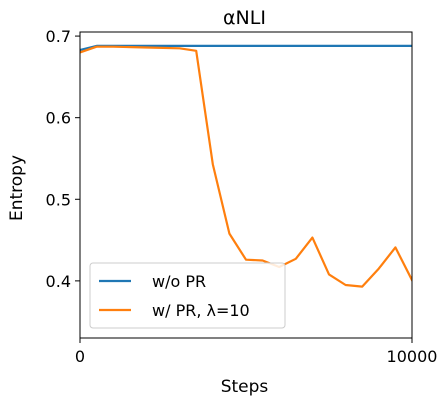 This screenshot has height=401, width=445. Describe the element at coordinates (80, 356) in the screenshot. I see `x-tick-label: 0` at that location.